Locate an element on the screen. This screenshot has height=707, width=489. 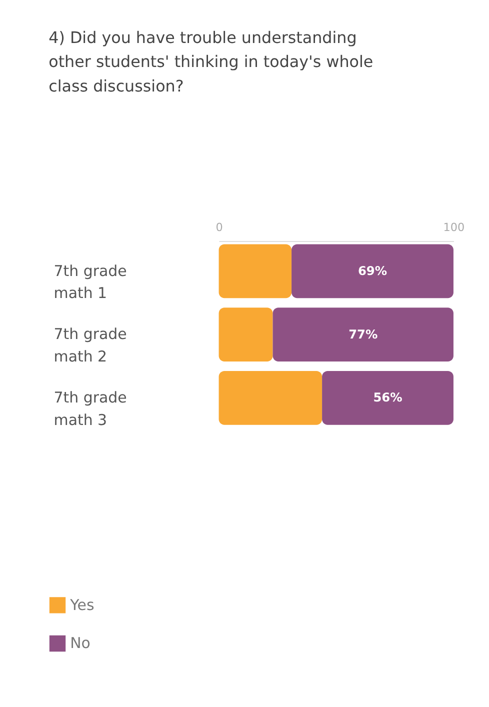
data-label: 56% is located at coordinates (387, 397).